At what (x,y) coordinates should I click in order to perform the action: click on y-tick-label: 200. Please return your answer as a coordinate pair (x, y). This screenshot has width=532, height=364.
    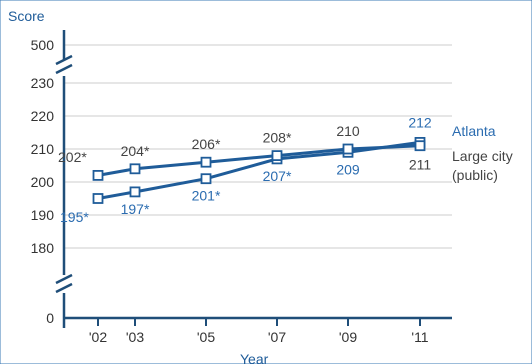
    Looking at the image, I should click on (43, 182).